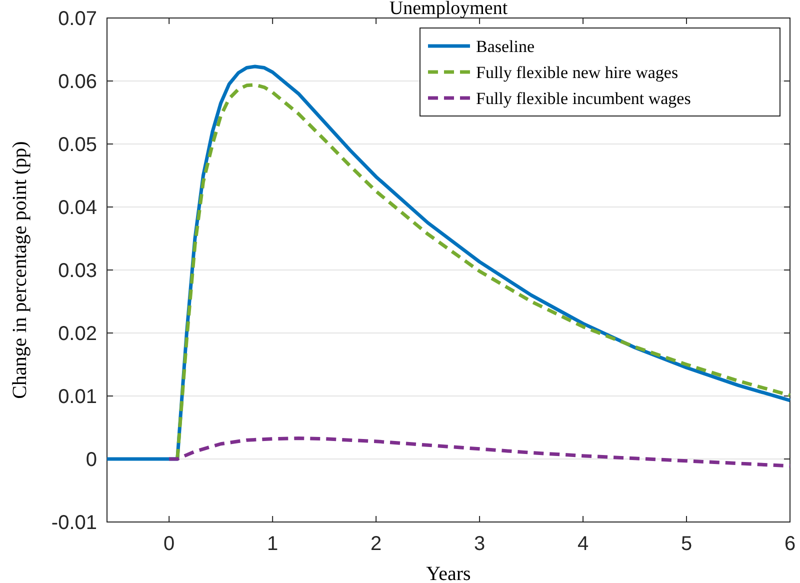 The height and width of the screenshot is (583, 800). I want to click on y-tick-label: -0.01, so click(74, 523).